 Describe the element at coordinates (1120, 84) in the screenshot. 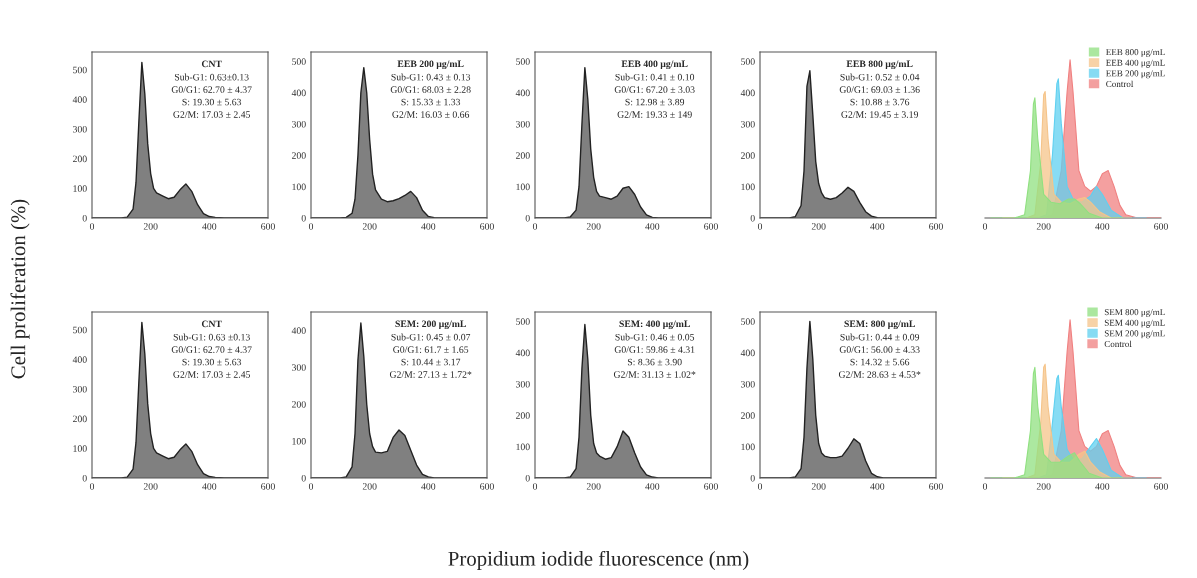

I see `legend-label: Control` at that location.